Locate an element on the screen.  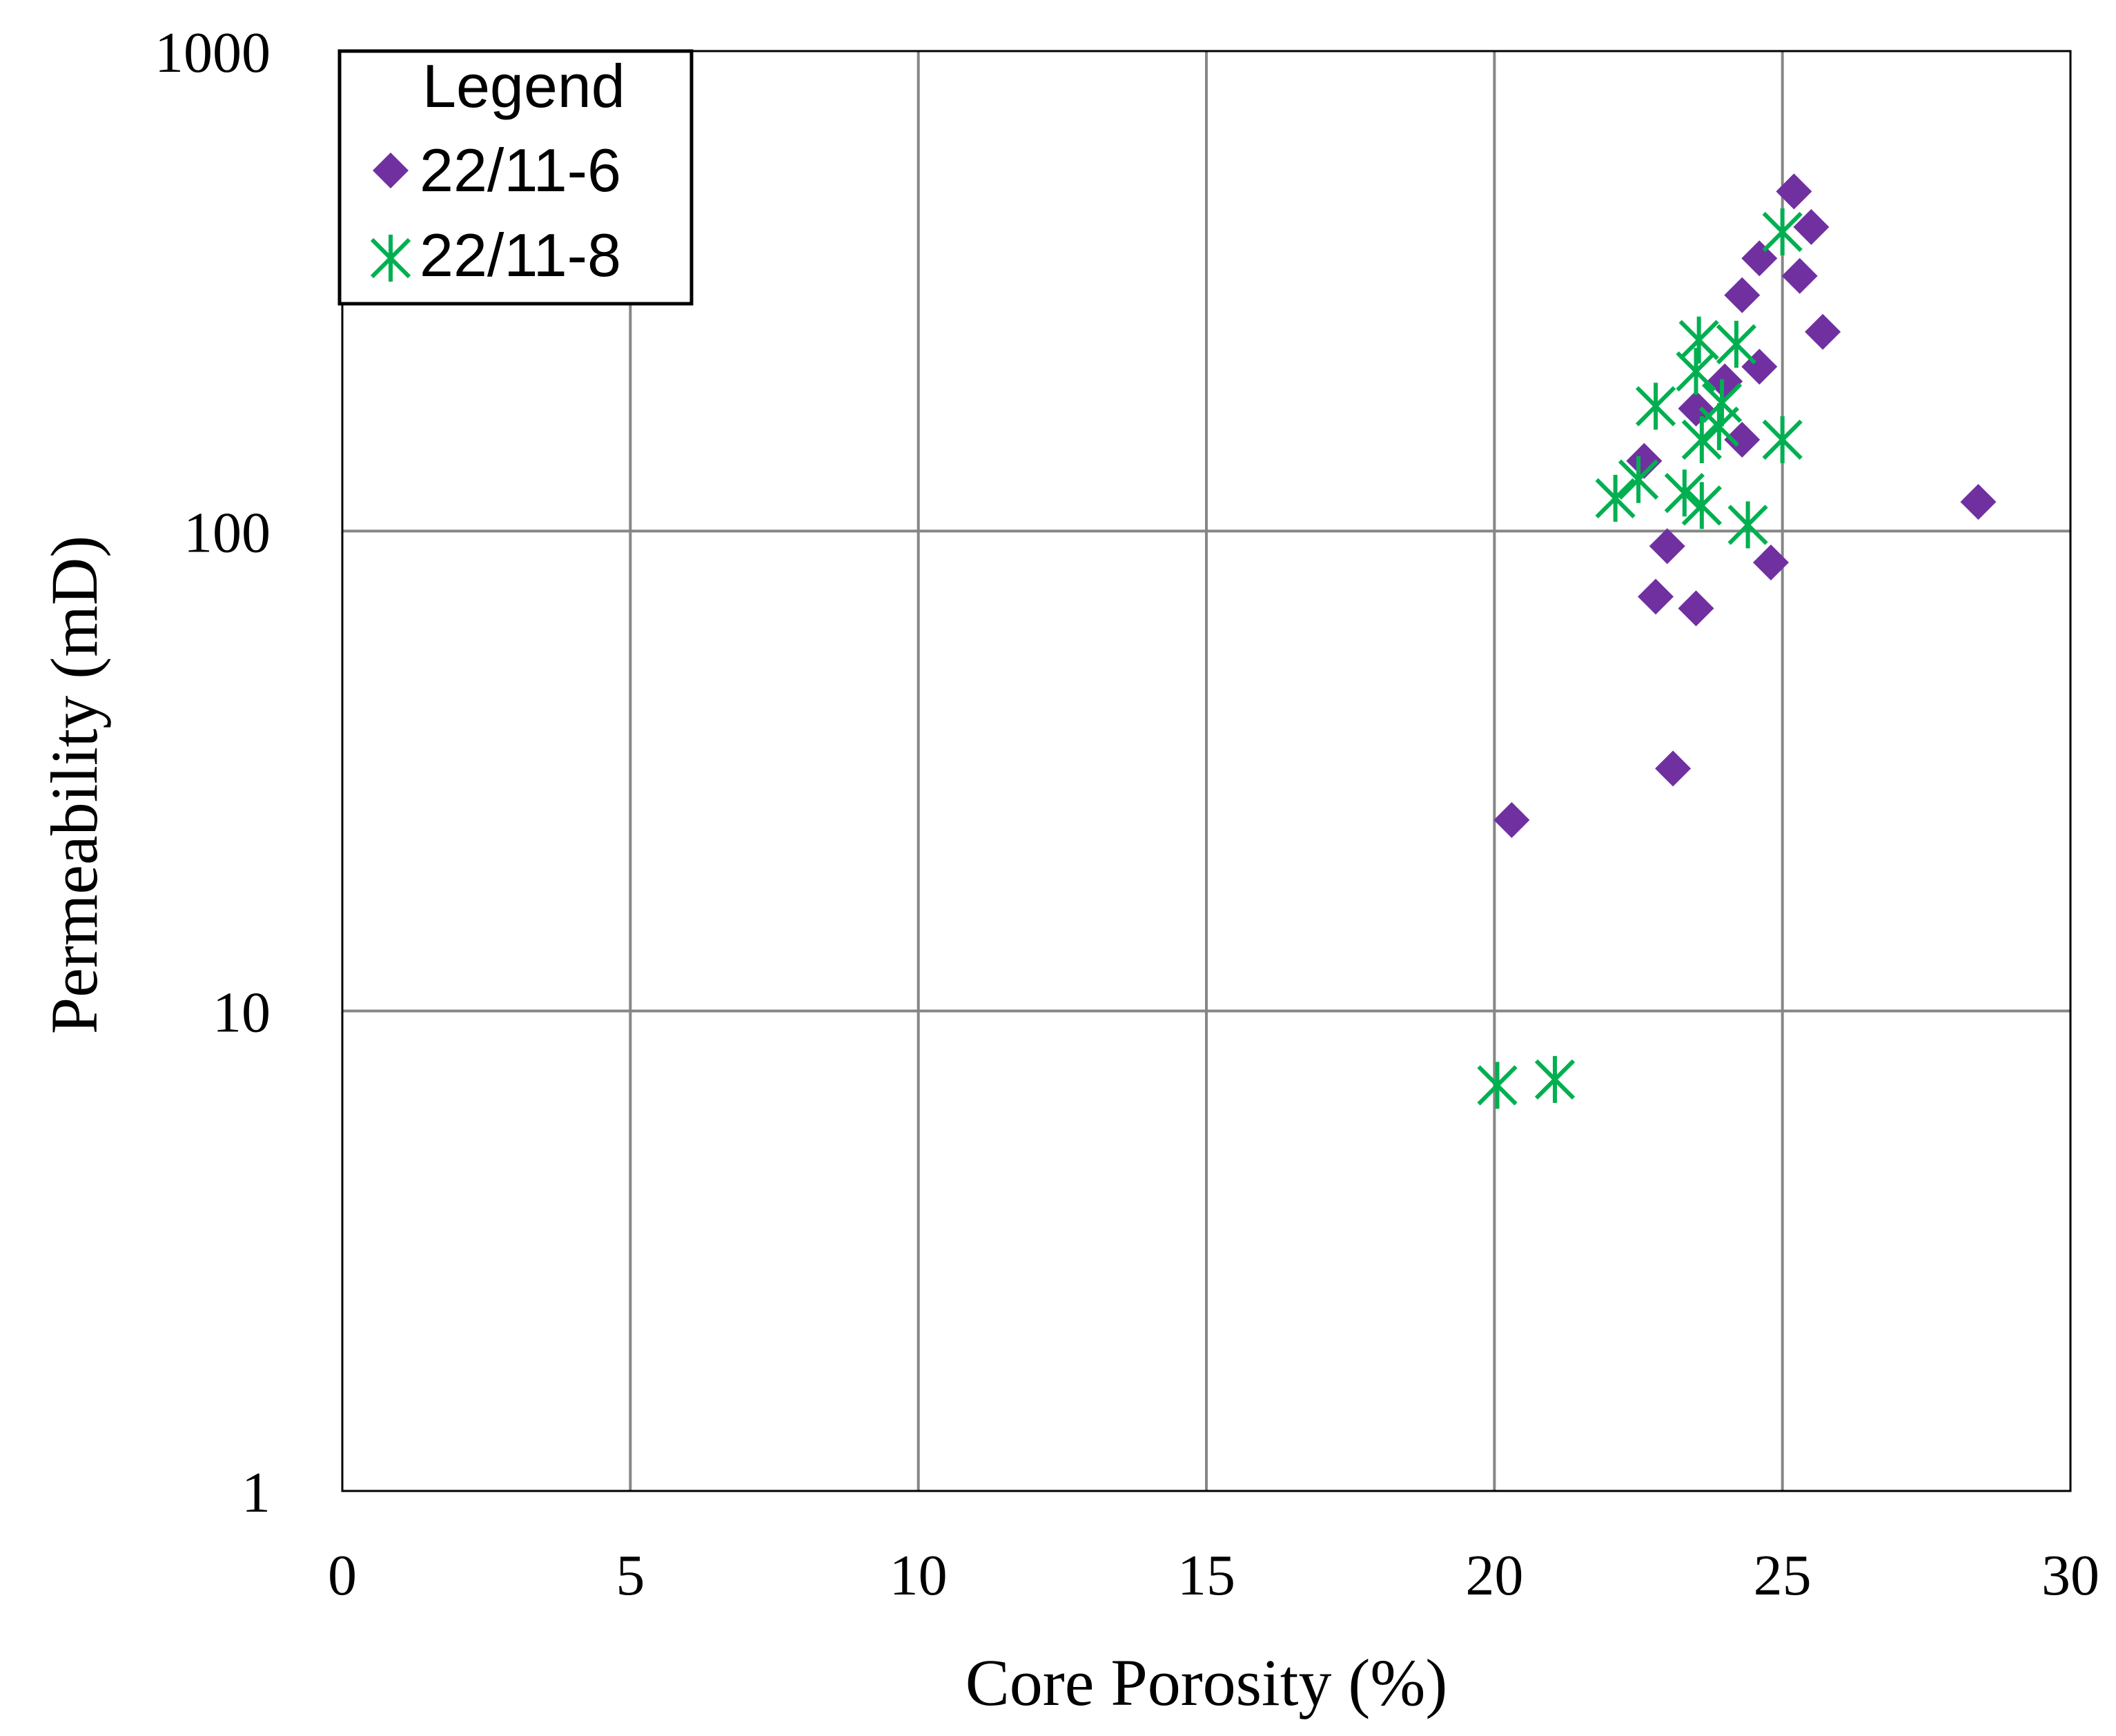
x-tick-label-0: 0 is located at coordinates (342, 1575).